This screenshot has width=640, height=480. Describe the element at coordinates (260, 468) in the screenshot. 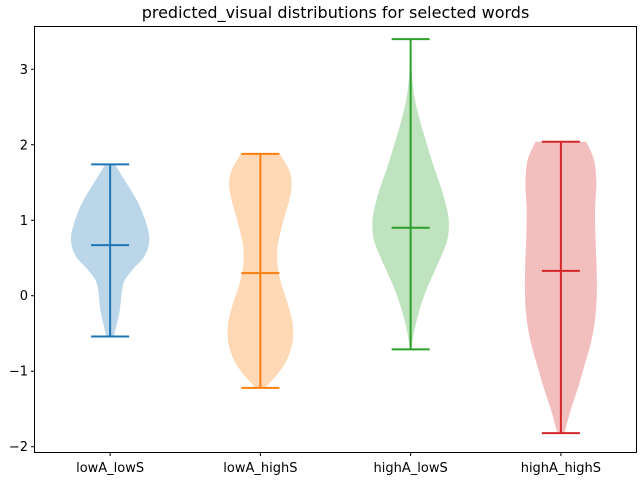

I see `x-tick-label: lowA_highS` at that location.